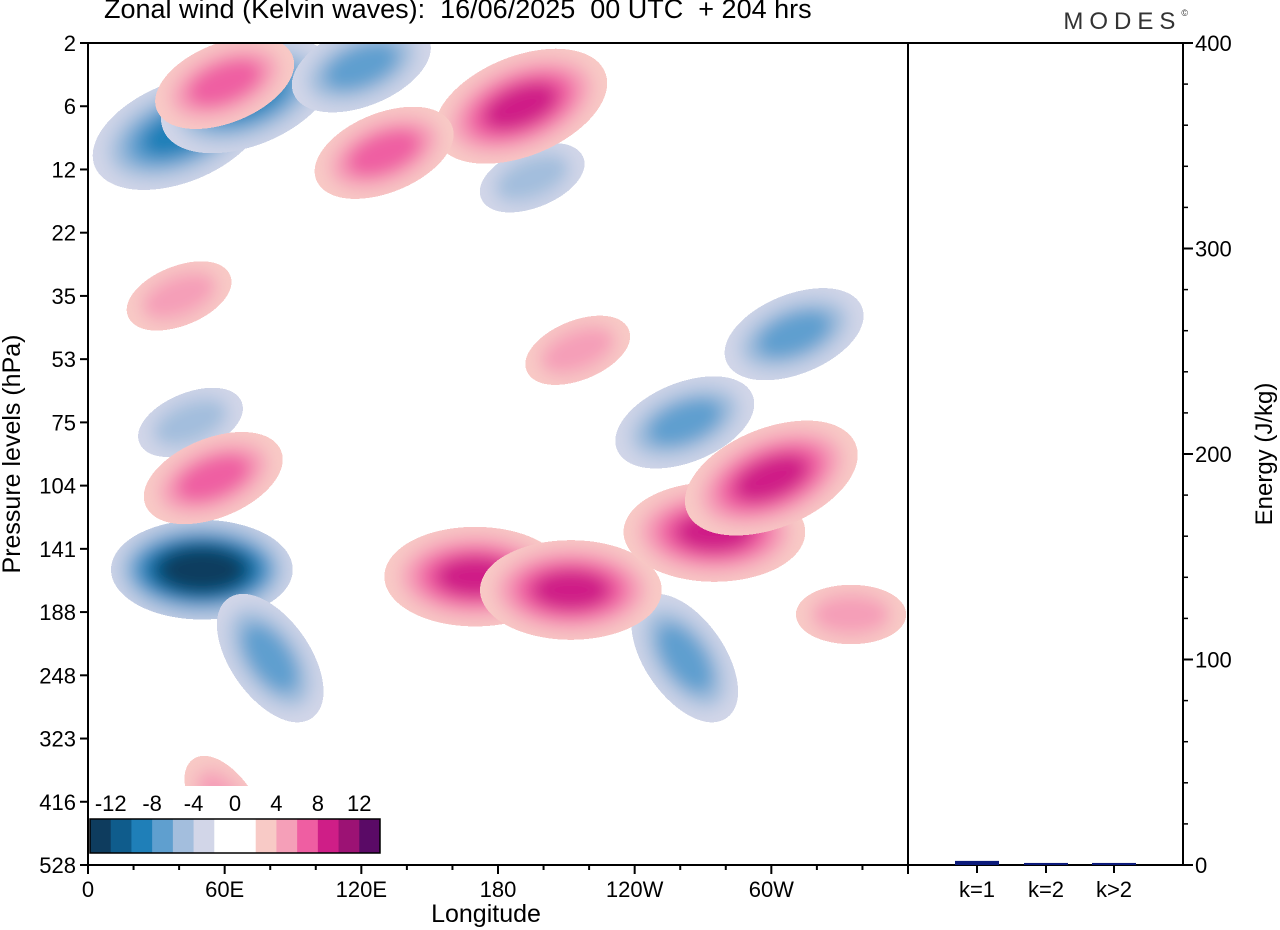 The image size is (1280, 930). I want to click on modes-logo: MODES©, so click(1125, 22).